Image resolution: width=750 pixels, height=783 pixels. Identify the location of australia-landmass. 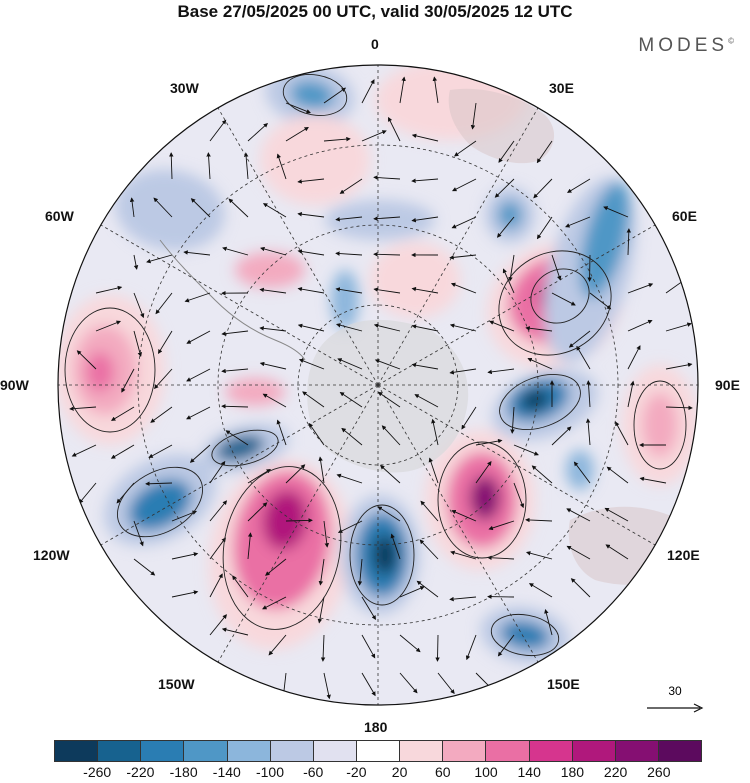
(629, 545).